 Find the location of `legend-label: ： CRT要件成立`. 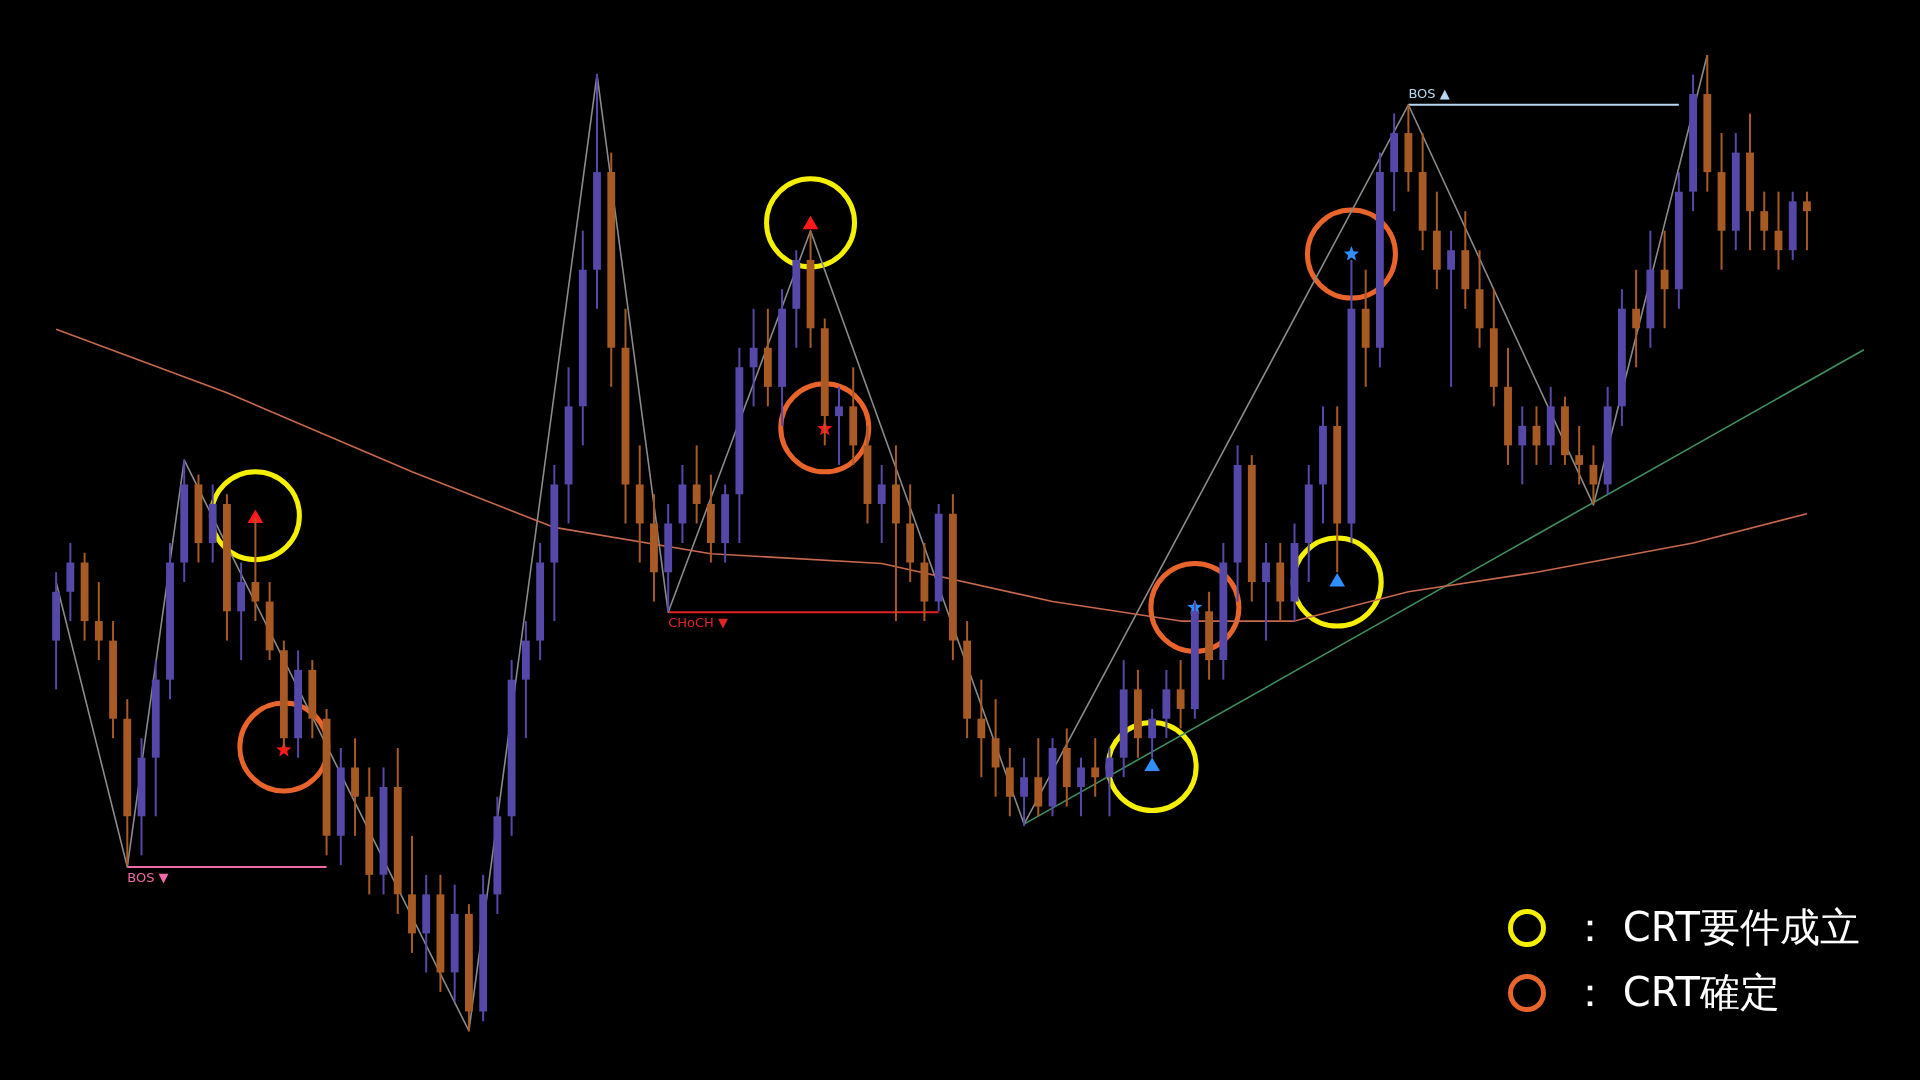

legend-label: ： CRT要件成立 is located at coordinates (1715, 927).